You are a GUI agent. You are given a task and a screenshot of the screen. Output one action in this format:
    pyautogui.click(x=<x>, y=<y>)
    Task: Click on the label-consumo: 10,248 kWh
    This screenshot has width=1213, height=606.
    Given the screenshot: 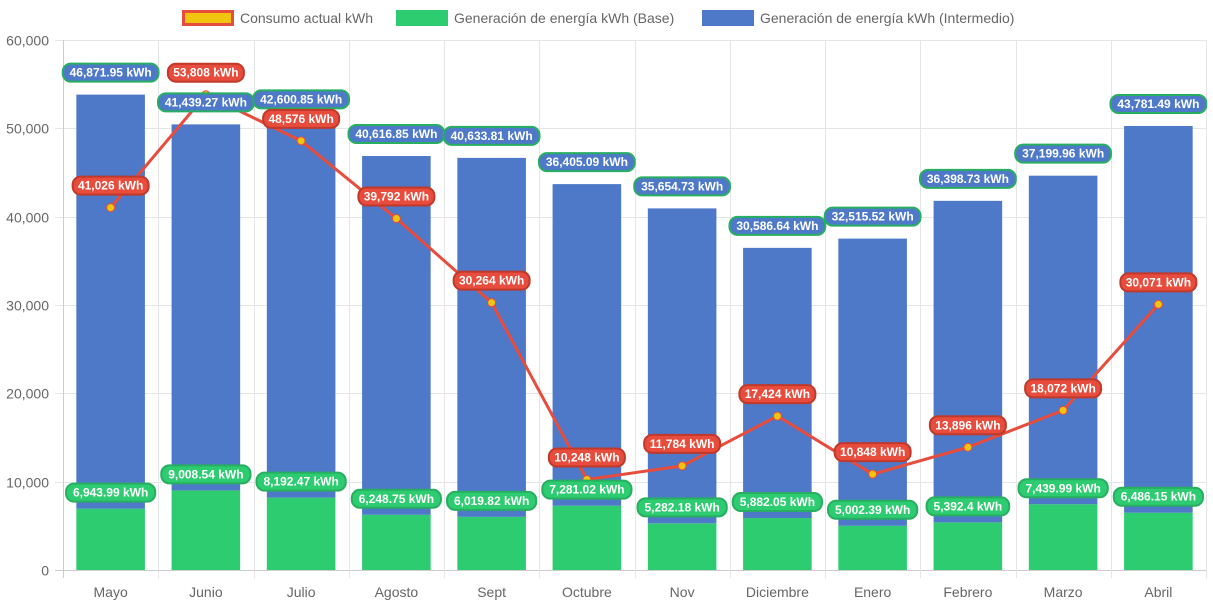 What is the action you would take?
    pyautogui.click(x=586, y=457)
    